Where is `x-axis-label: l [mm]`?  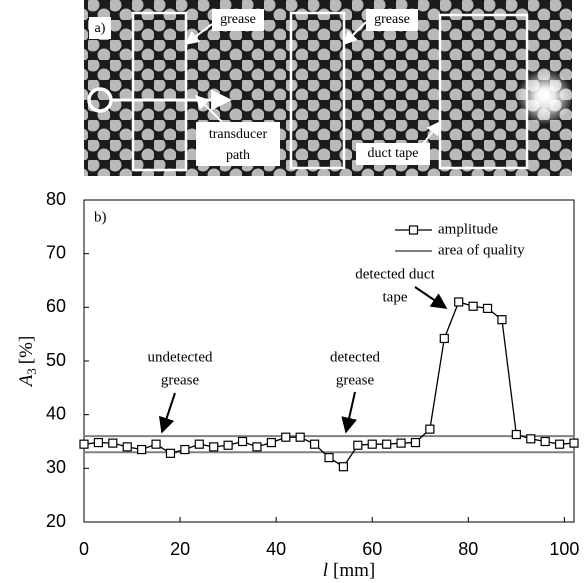
x-axis-label: l [mm] is located at coordinates (349, 570).